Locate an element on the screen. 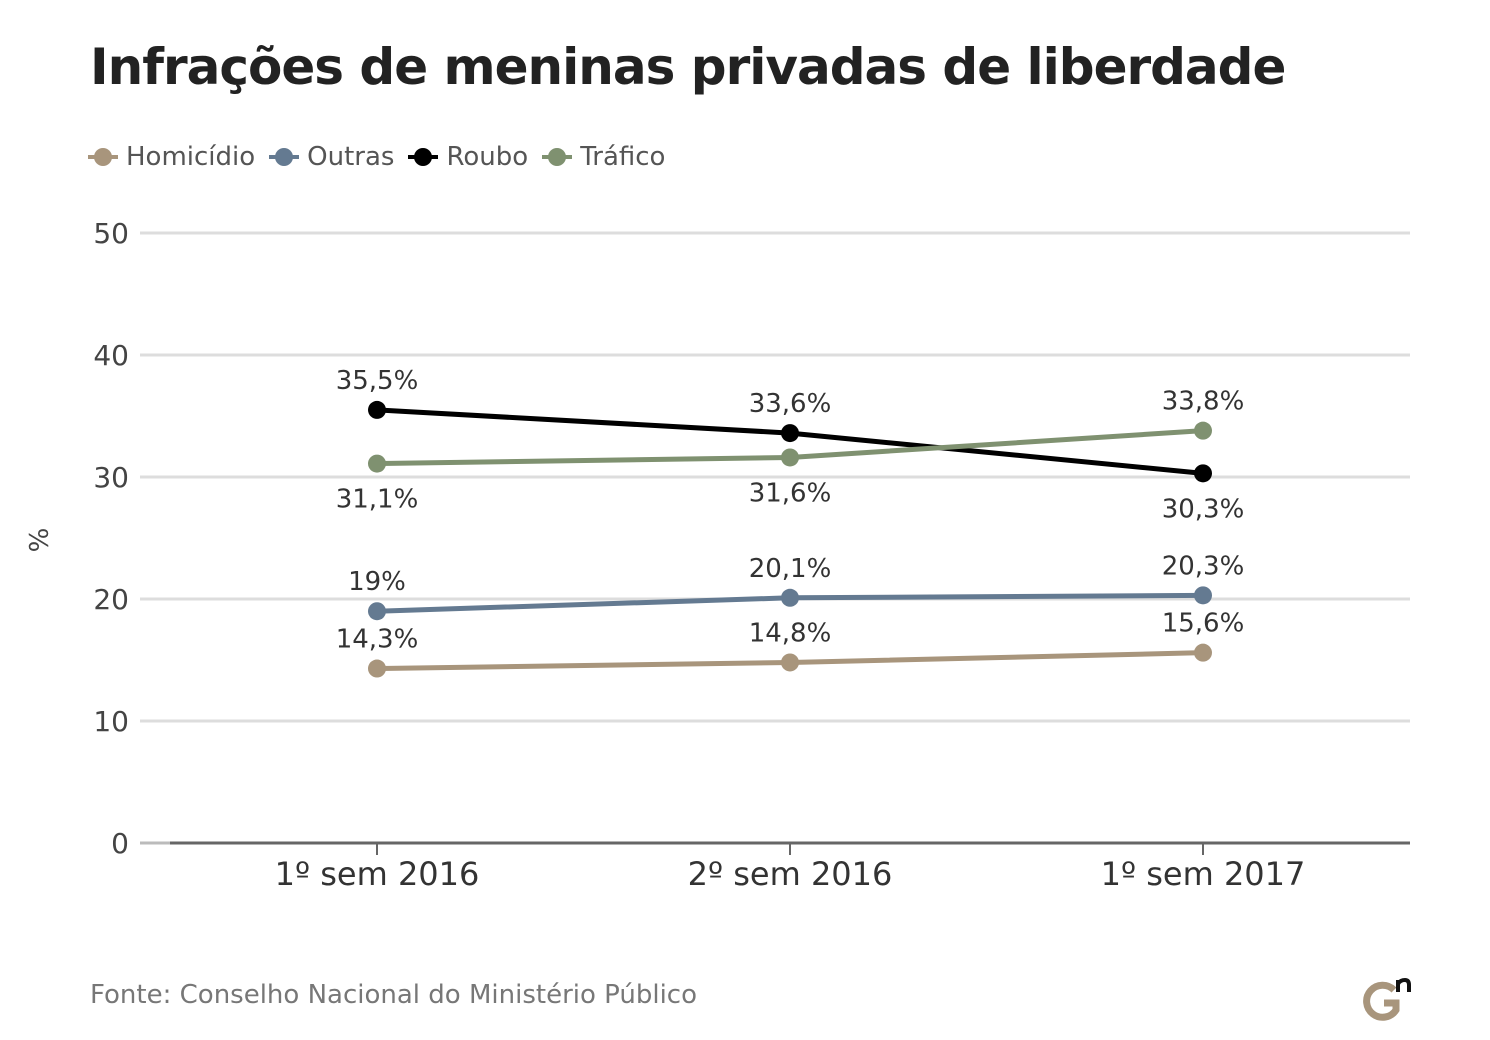  y-tick-label: 0 is located at coordinates (120, 843).